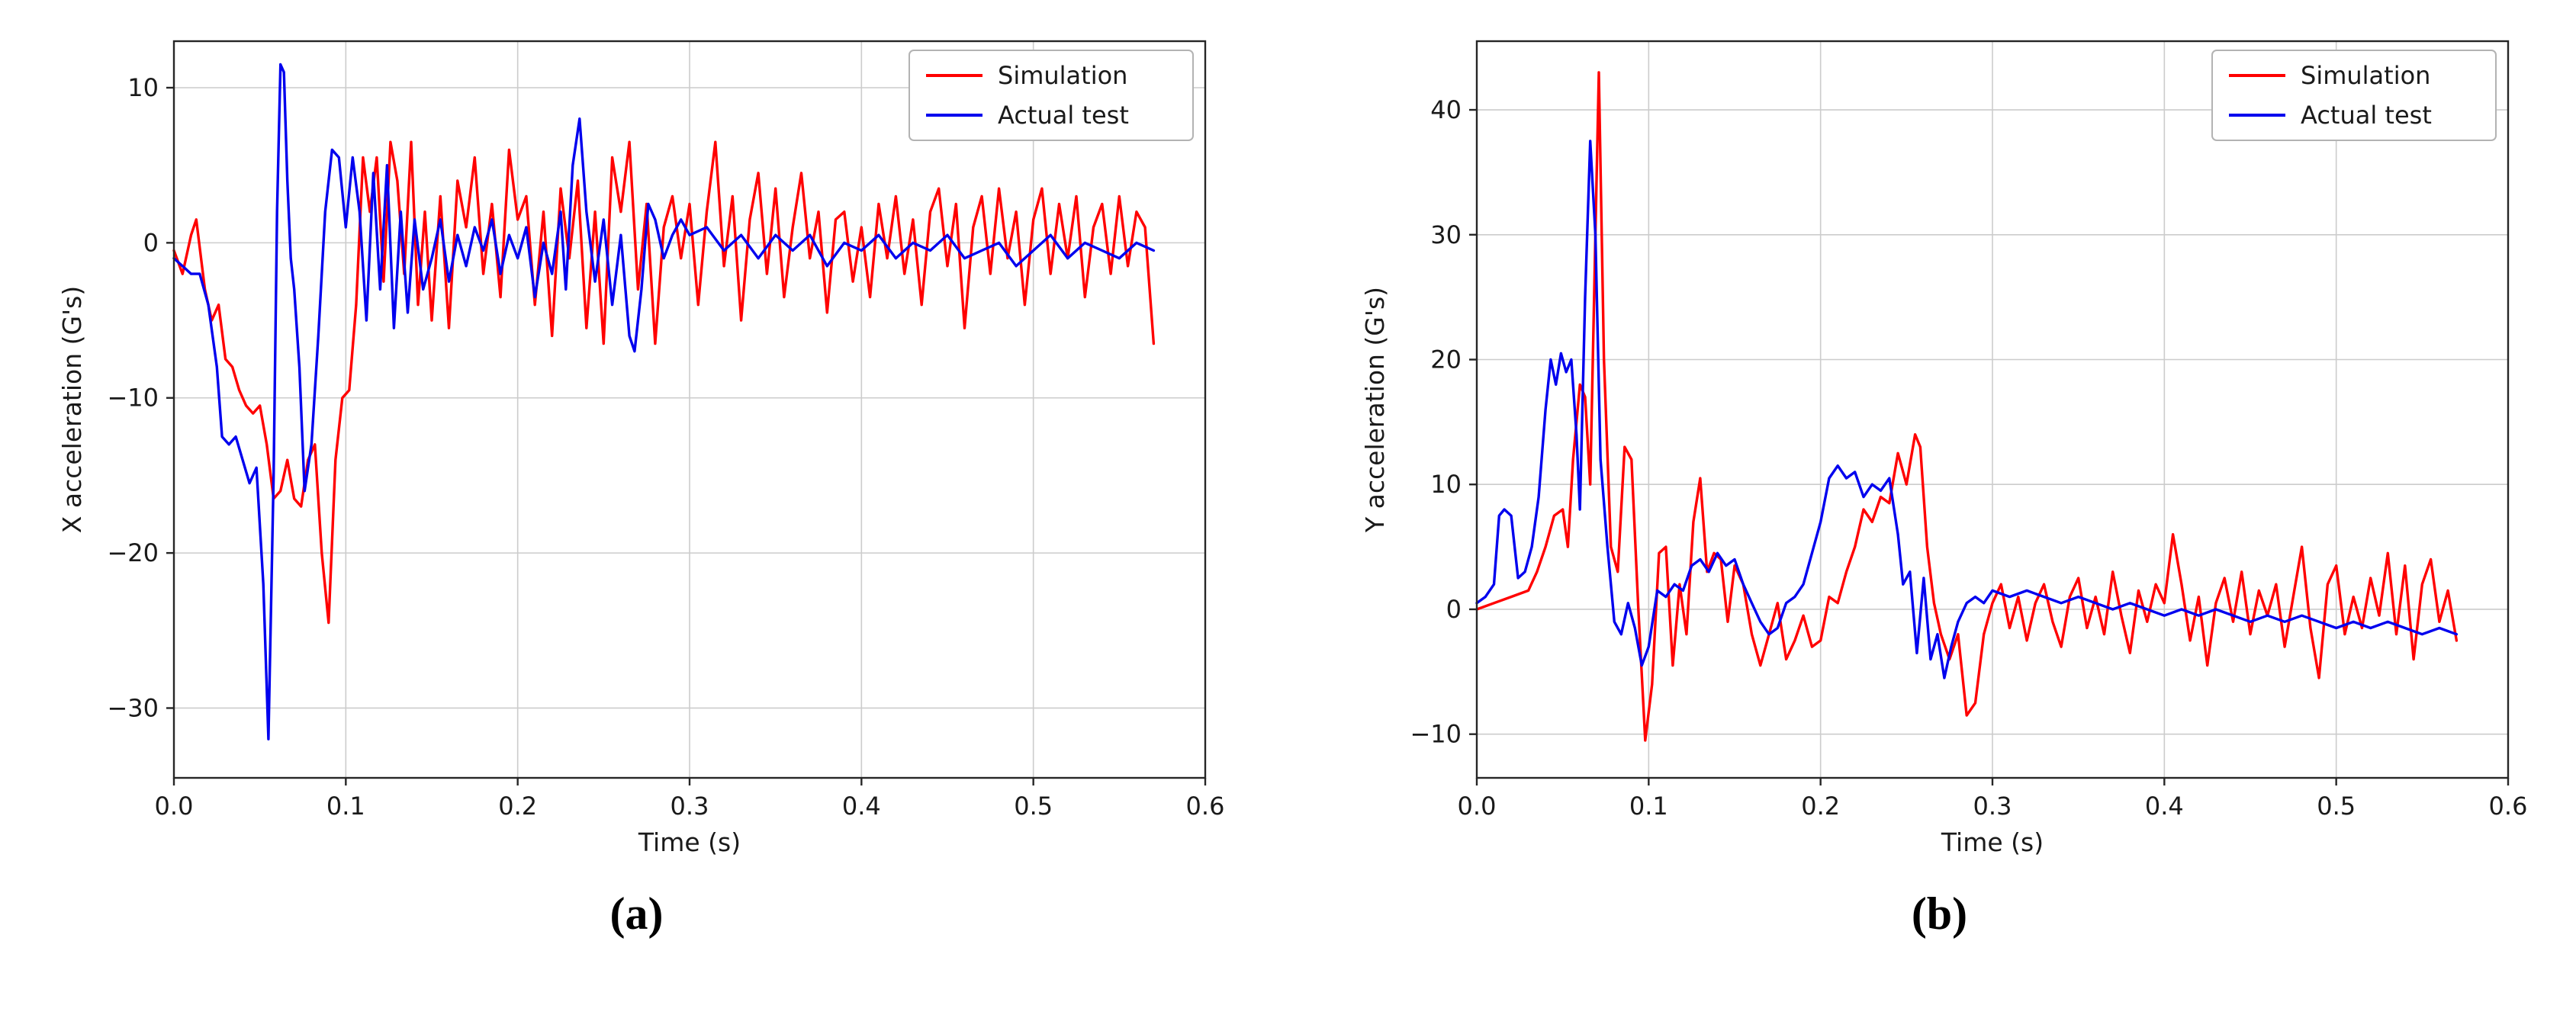 The width and height of the screenshot is (2576, 1028). Describe the element at coordinates (1446, 234) in the screenshot. I see `svg-text: 30` at that location.